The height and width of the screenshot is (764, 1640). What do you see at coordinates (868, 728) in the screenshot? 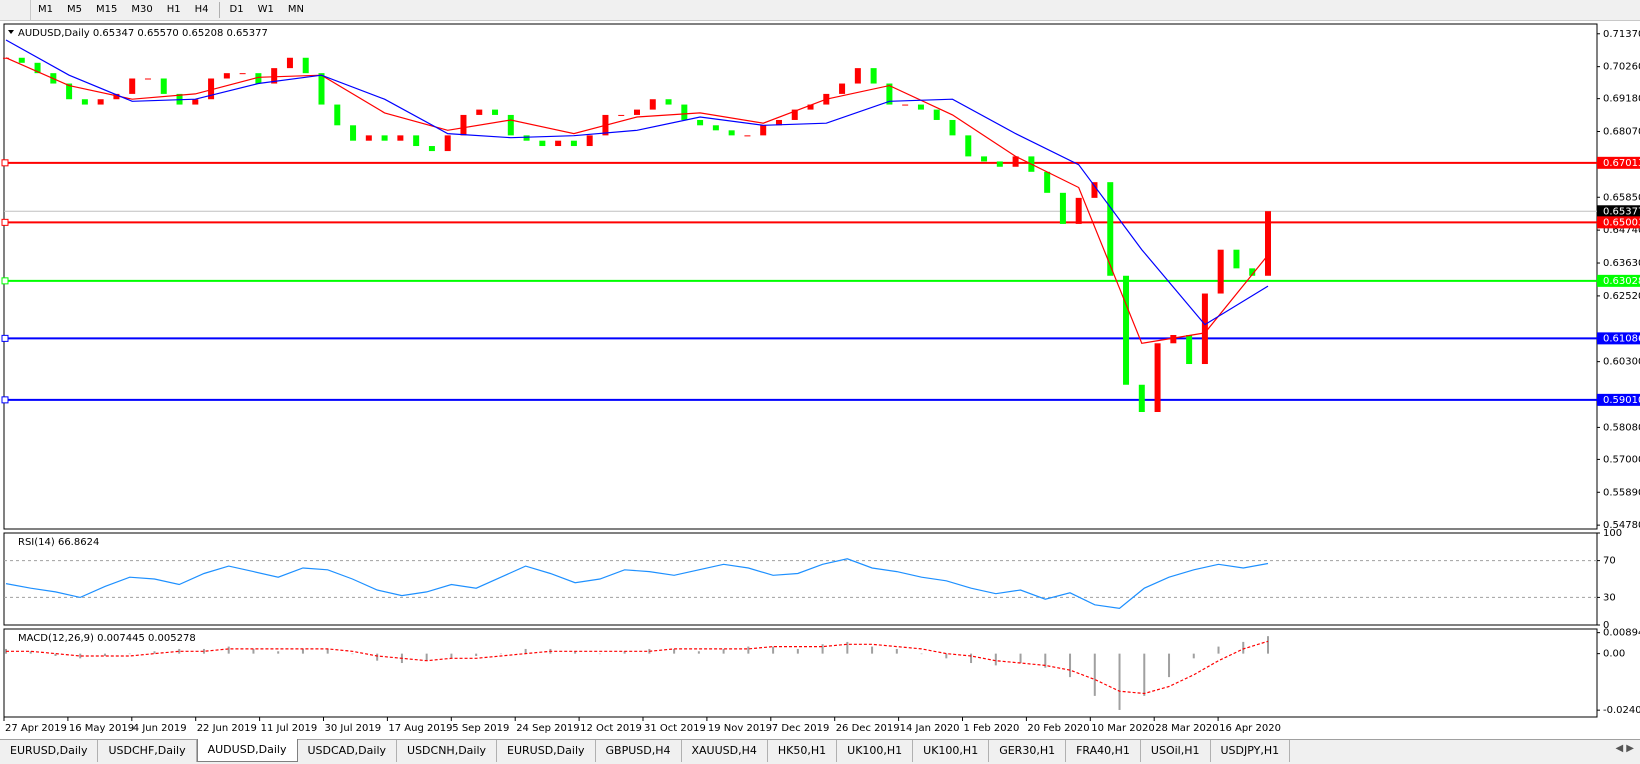
I see `x-tick-label: 26 Dec 2019` at bounding box center [868, 728].